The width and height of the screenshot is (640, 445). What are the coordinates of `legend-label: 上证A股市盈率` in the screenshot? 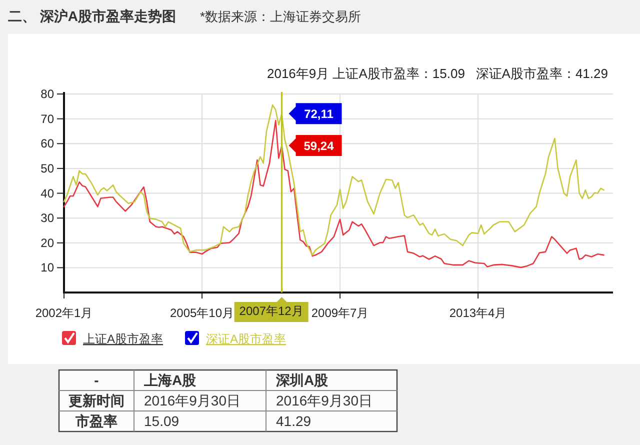 It's located at (123, 339).